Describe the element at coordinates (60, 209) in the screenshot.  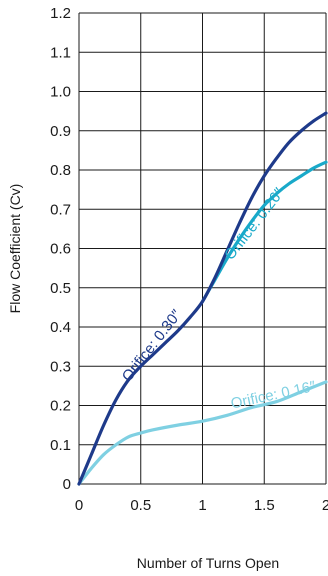
I see `y-tick-label: 0.7` at that location.